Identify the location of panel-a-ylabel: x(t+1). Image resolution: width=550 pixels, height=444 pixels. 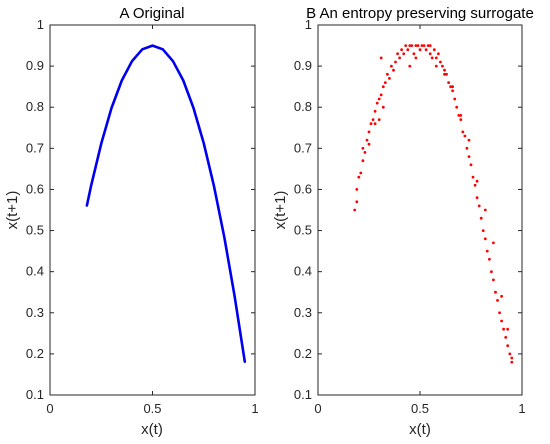
(12, 210).